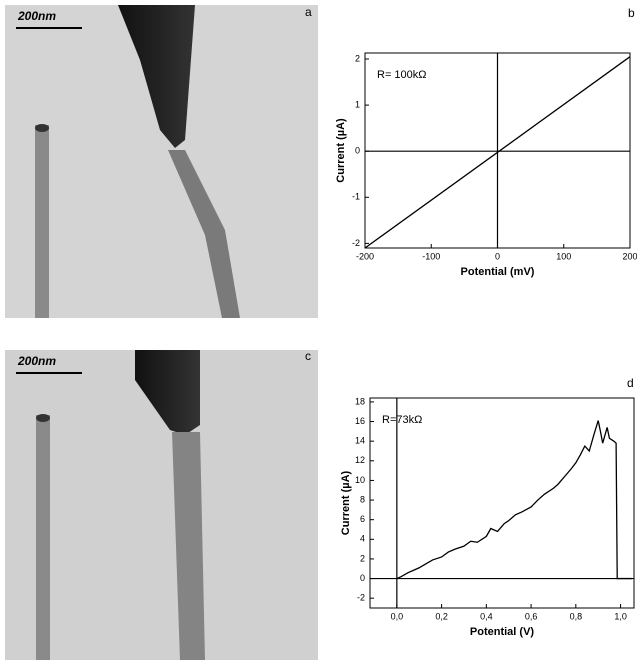 Image resolution: width=637 pixels, height=660 pixels. Describe the element at coordinates (629, 256) in the screenshot. I see `x-tick-label: 200` at that location.